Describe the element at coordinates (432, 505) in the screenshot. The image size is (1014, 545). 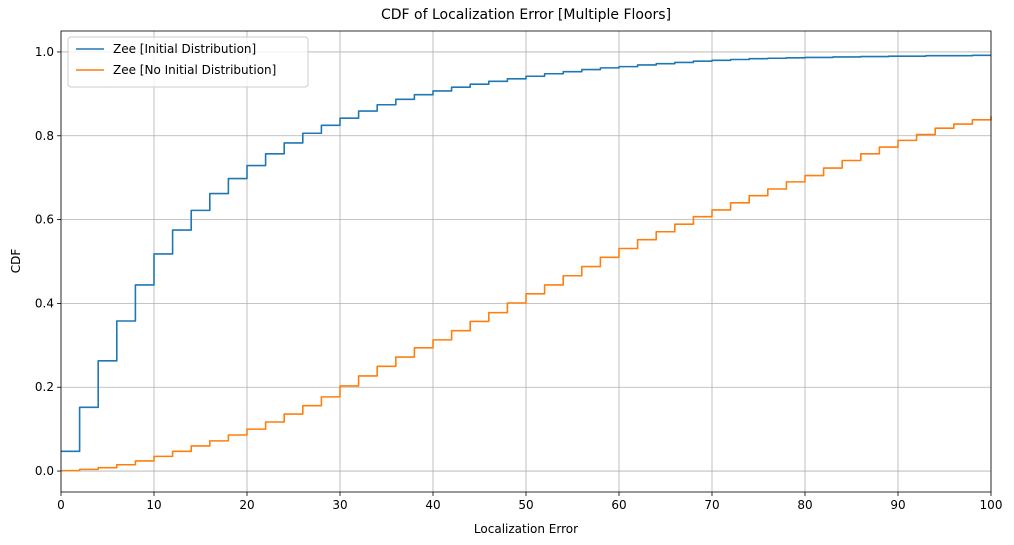
I see `x-tick-label: 40` at that location.